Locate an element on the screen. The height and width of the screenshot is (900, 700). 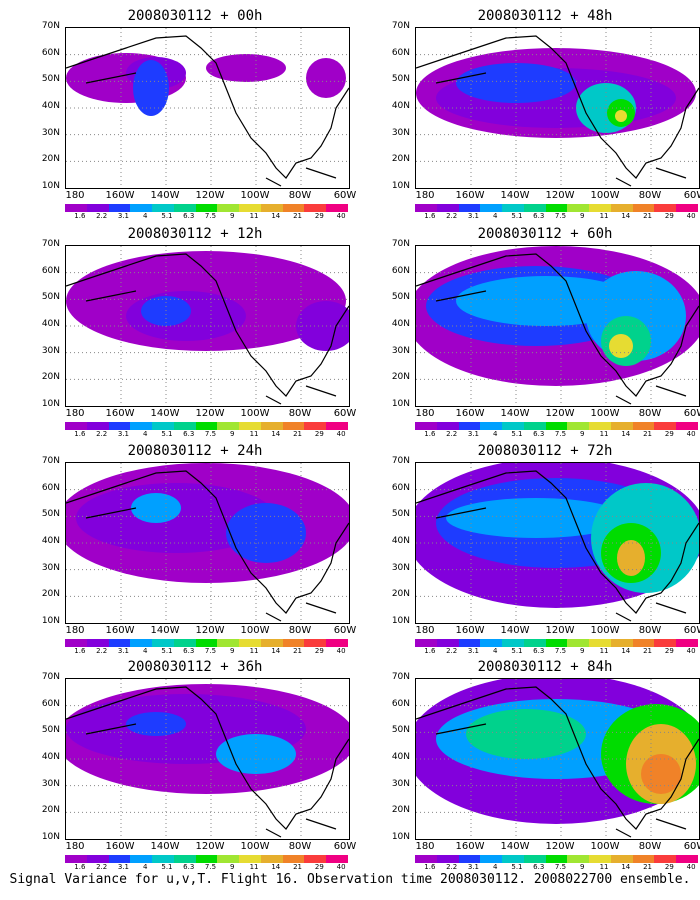
lat-tick-label: 20N is located at coordinates (400, 810).